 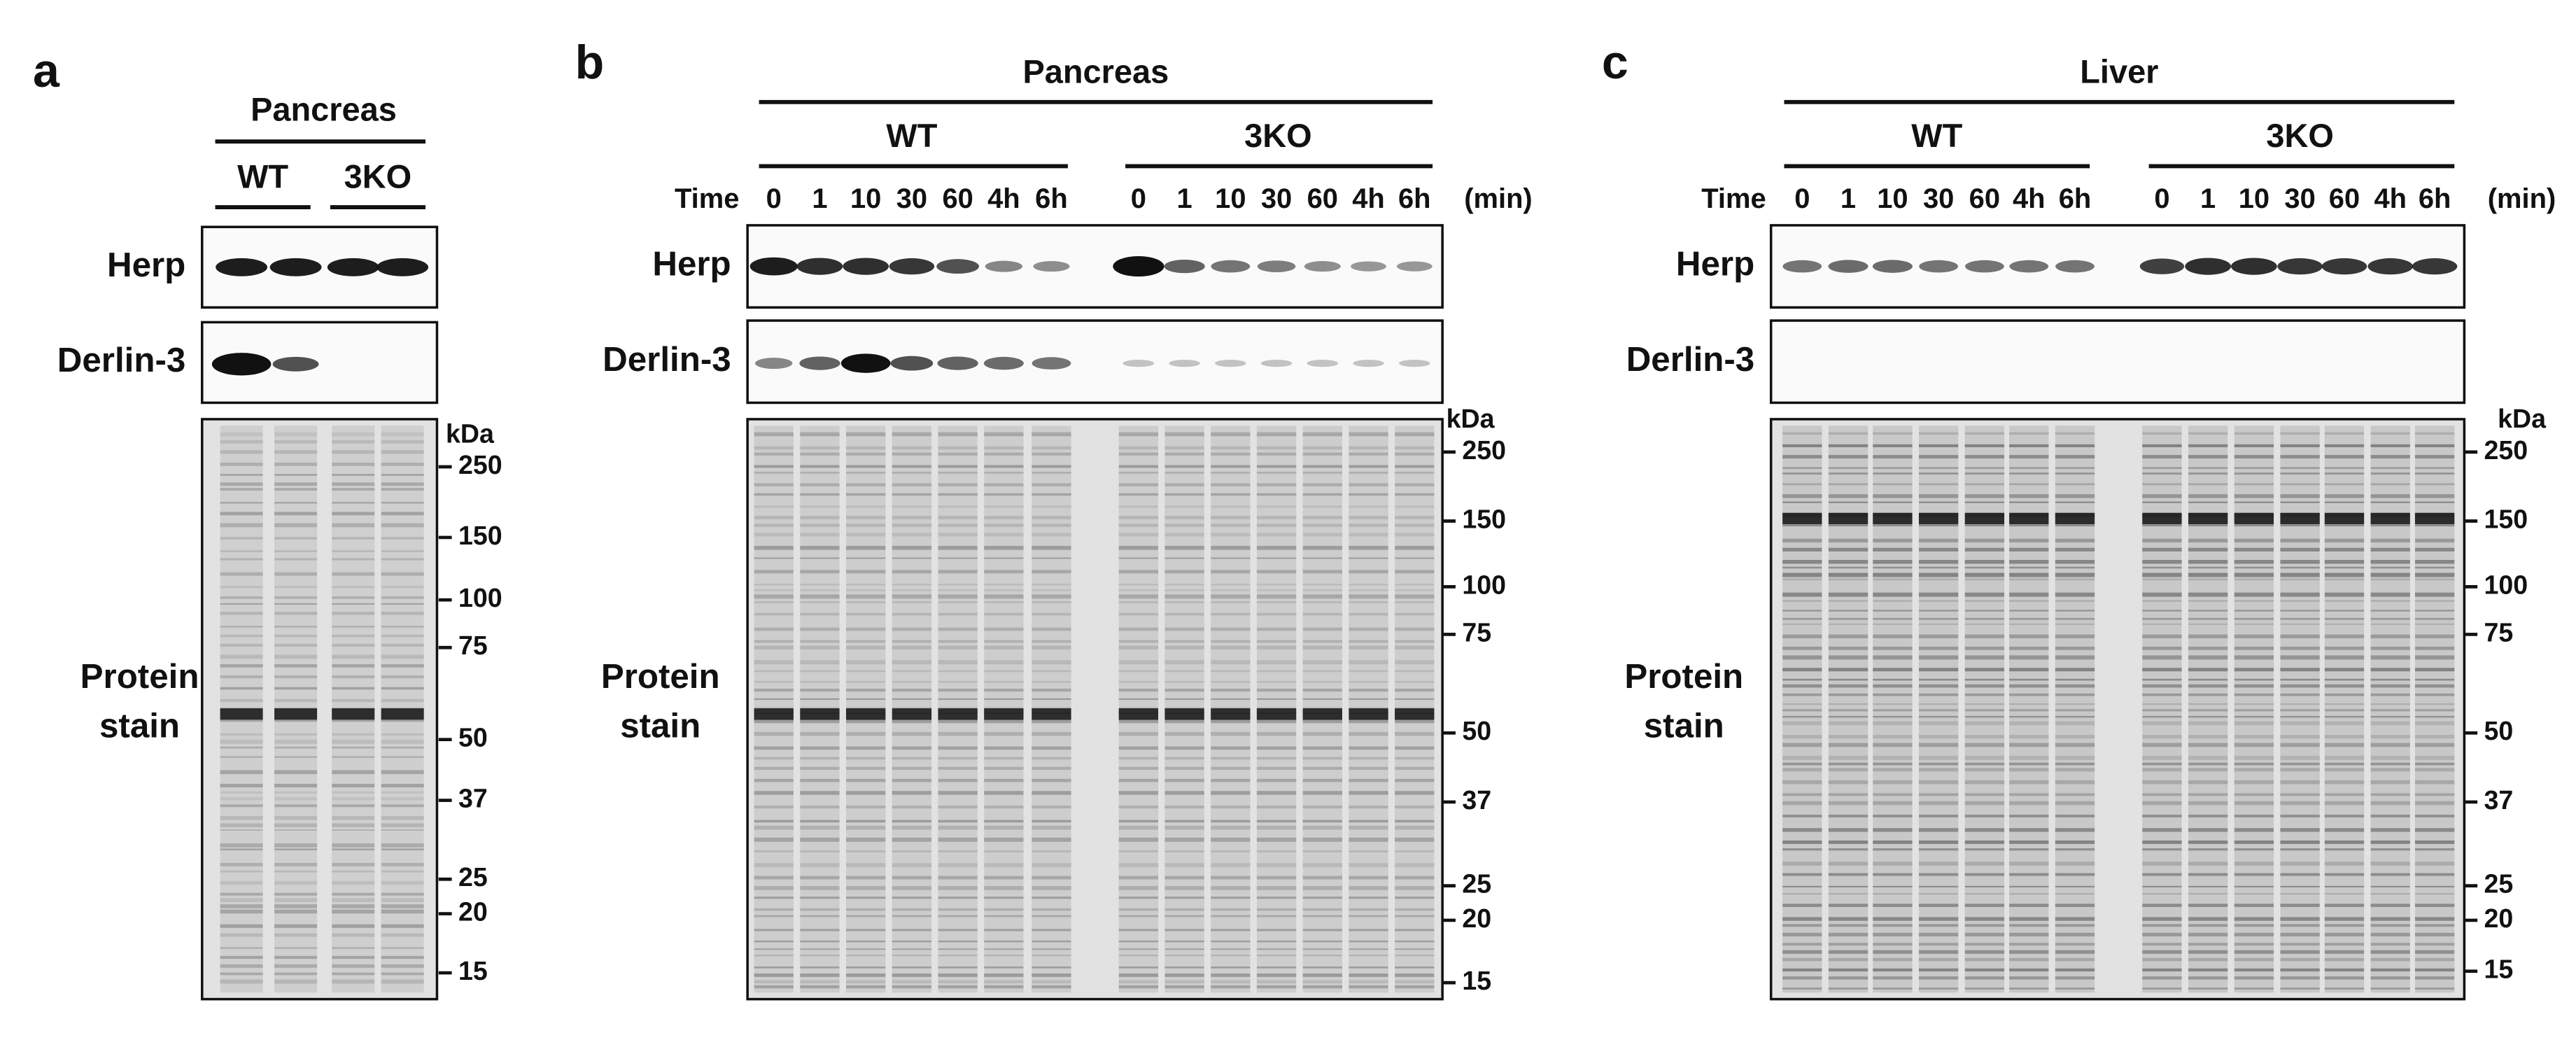 I want to click on row-label: Herp, so click(x=146, y=265).